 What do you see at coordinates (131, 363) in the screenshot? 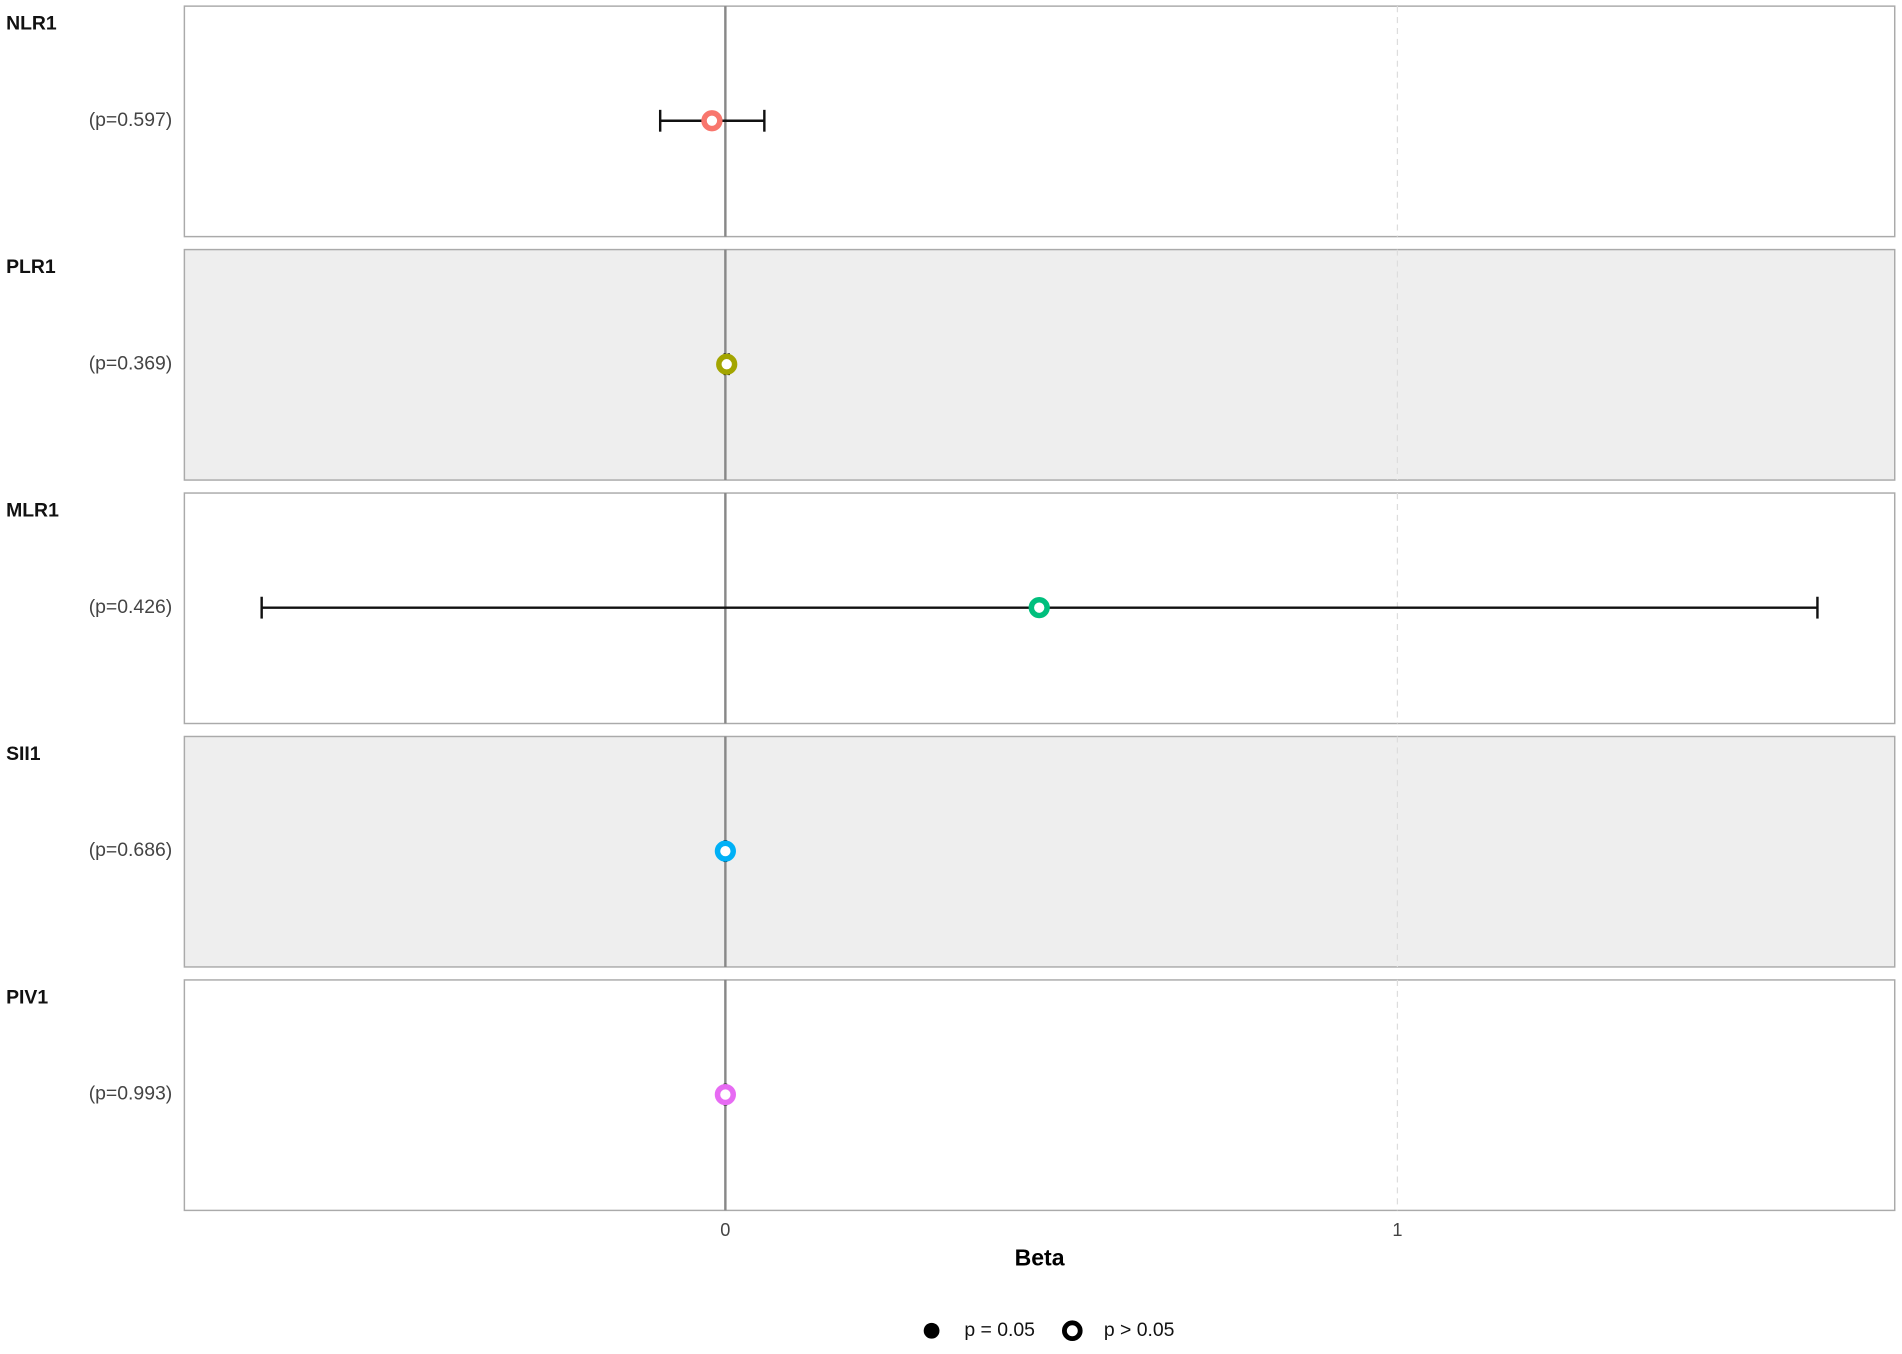
I see `p-label: (p=0.369)` at bounding box center [131, 363].